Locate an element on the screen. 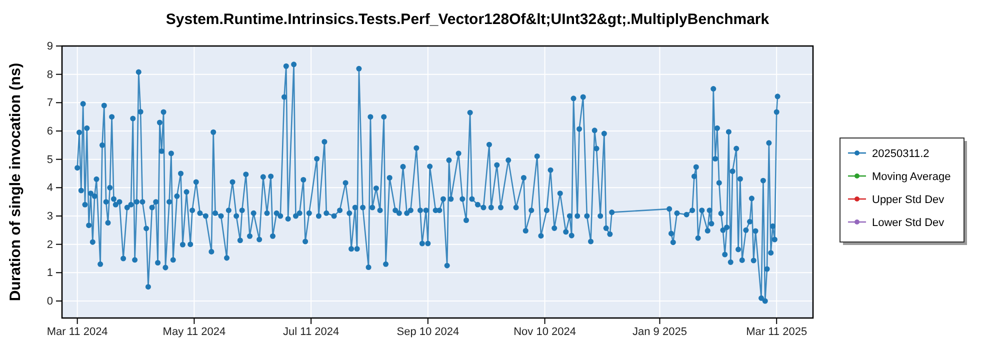 This screenshot has height=350, width=1000. x-tick-label: Jul 11 2024 is located at coordinates (311, 332).